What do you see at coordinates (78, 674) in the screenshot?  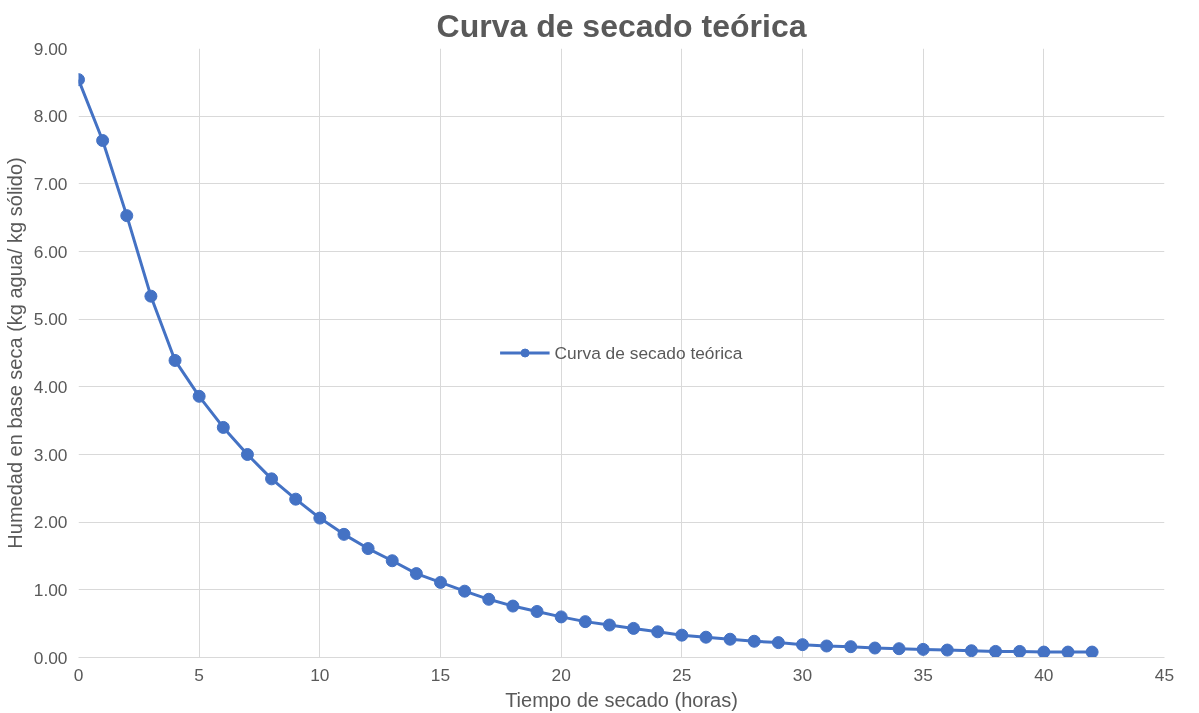 I see `x-tick-label: 0` at bounding box center [78, 674].